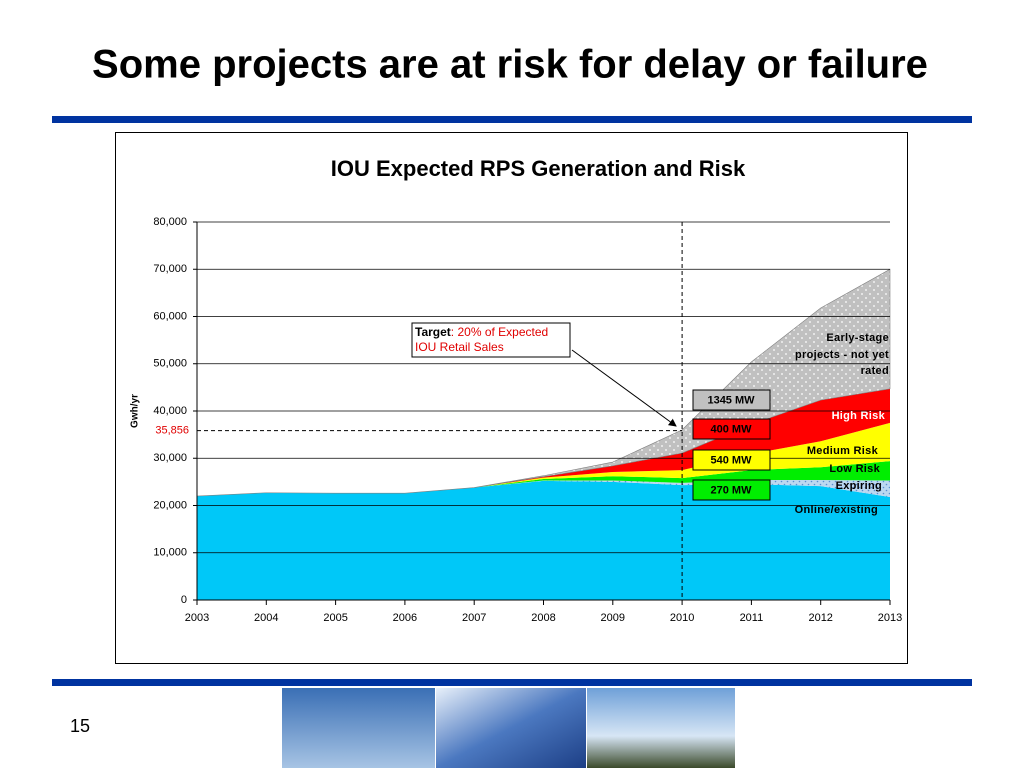 The height and width of the screenshot is (768, 1024). I want to click on series-label: Medium Risk, so click(843, 451).